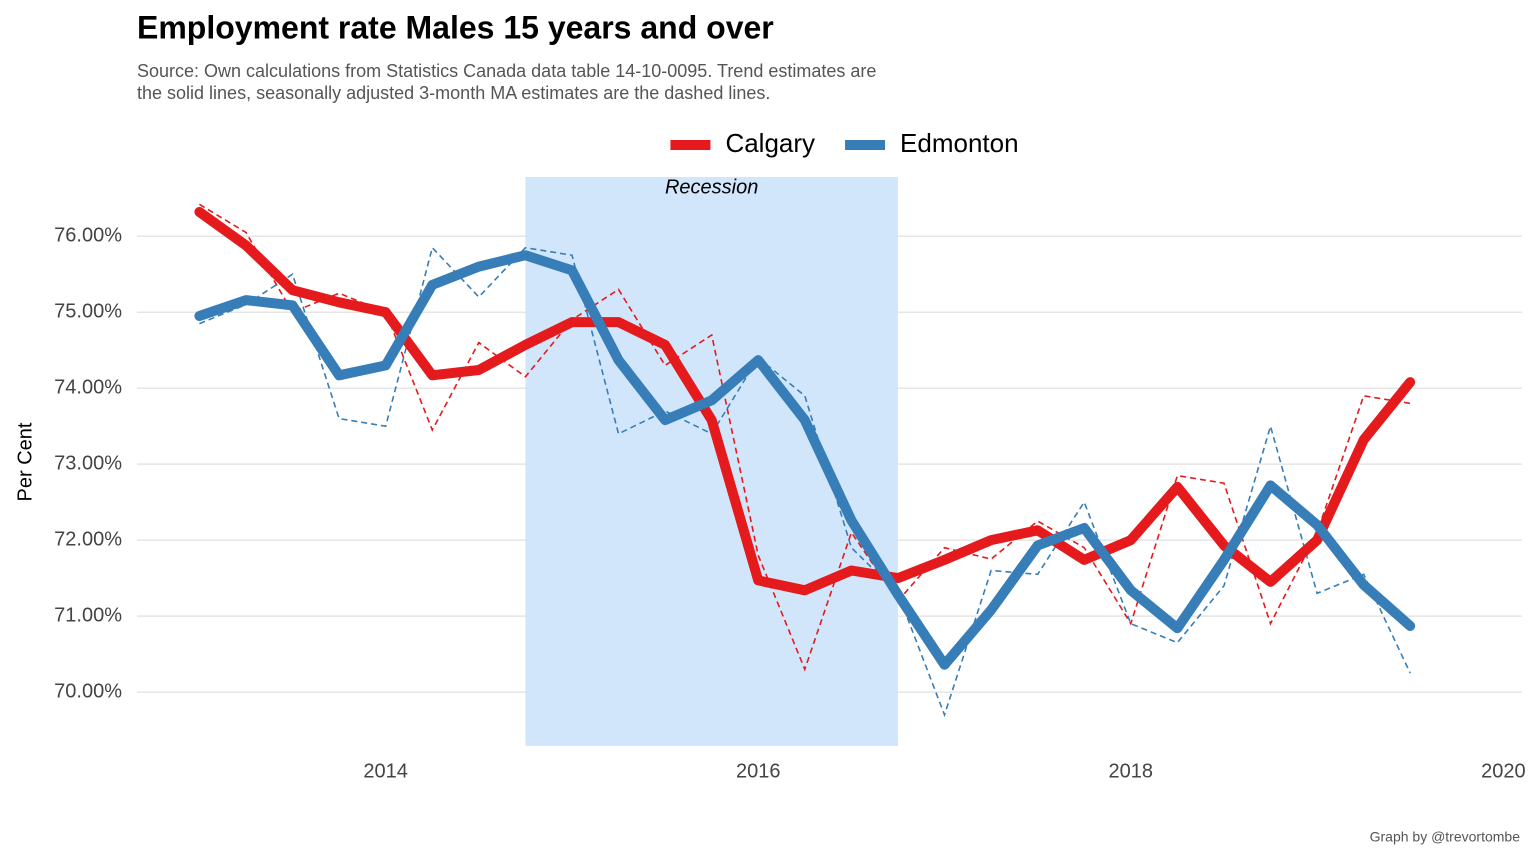 Image resolution: width=1536 pixels, height=864 pixels. What do you see at coordinates (88, 236) in the screenshot?
I see `y-tick-label: 76.00%` at bounding box center [88, 236].